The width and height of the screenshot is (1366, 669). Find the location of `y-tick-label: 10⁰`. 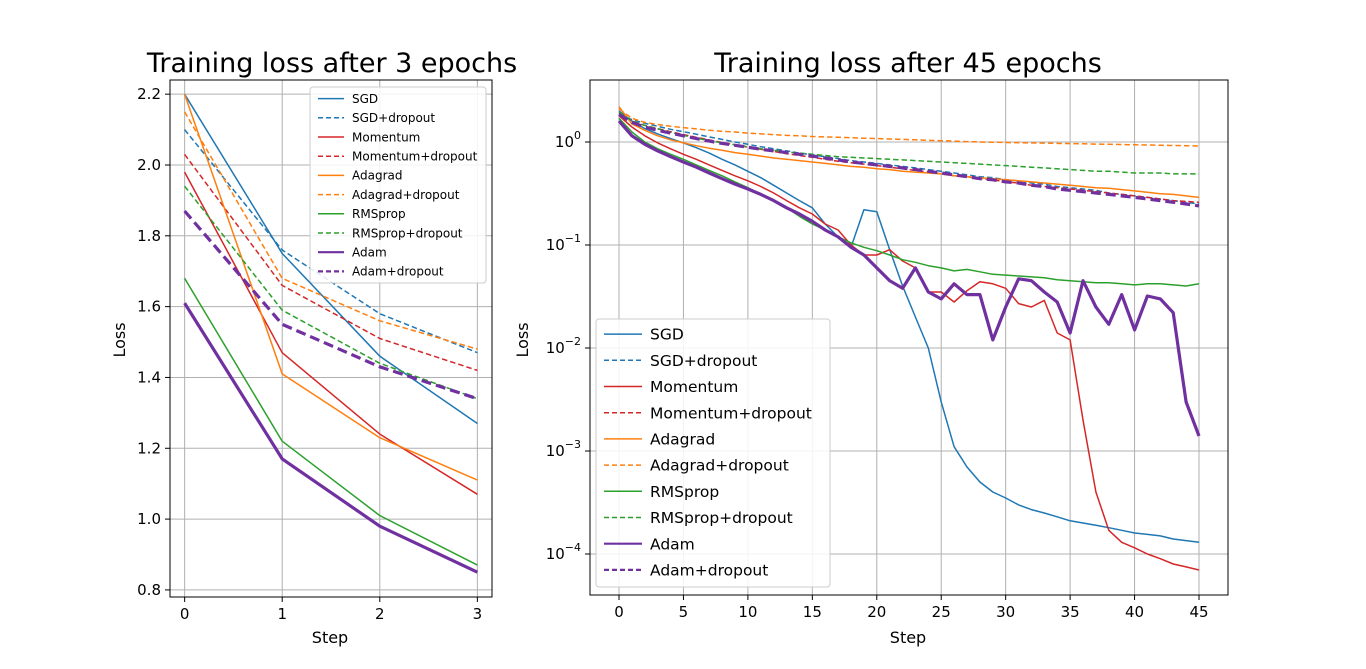

y-tick-label: 10⁰ is located at coordinates (568, 140).